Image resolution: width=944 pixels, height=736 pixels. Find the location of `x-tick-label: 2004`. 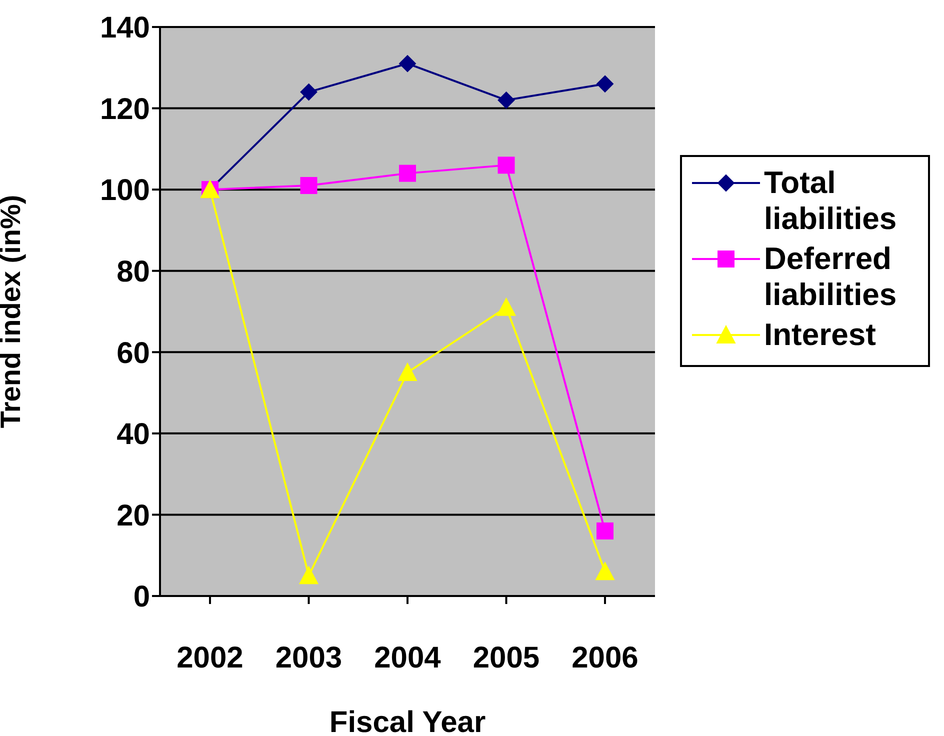

x-tick-label: 2004 is located at coordinates (408, 657).